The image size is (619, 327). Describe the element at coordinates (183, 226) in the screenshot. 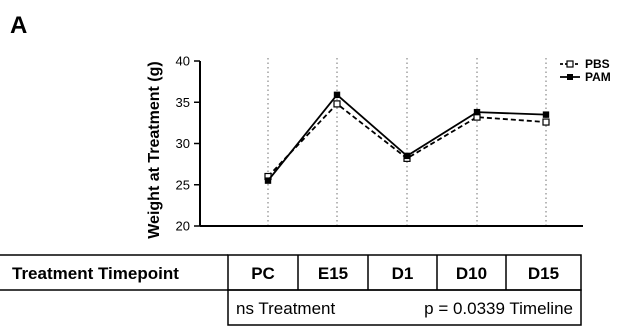

I see `y-tick-label-20: 20` at that location.